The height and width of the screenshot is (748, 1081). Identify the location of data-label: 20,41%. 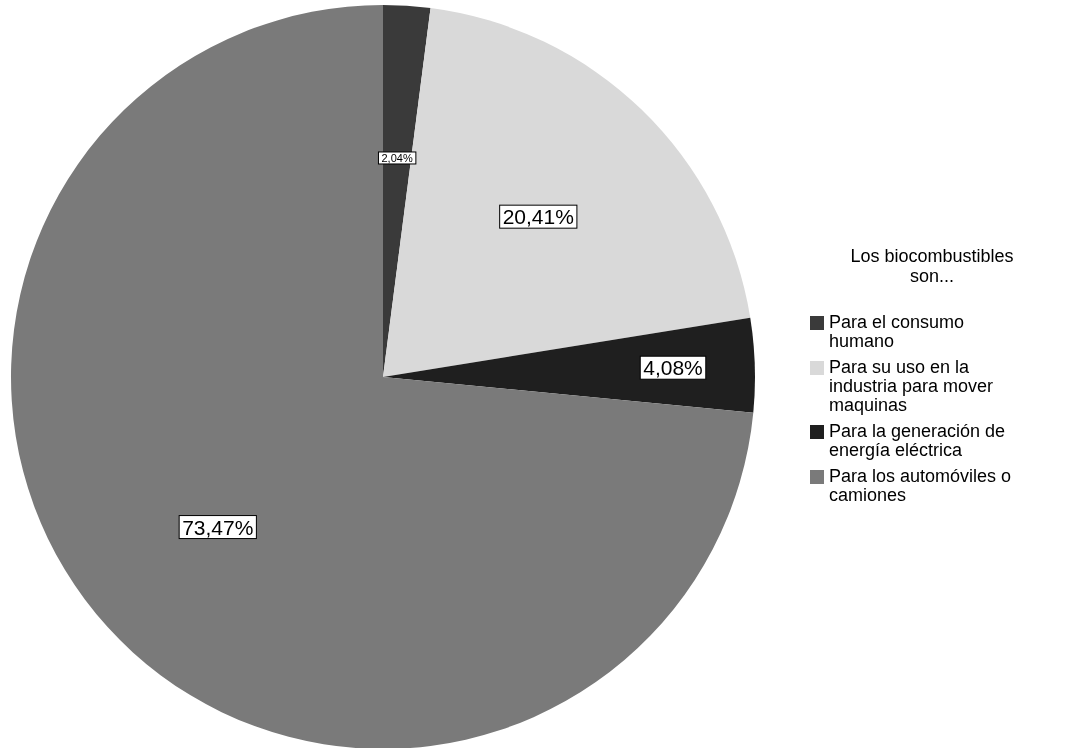
(538, 217).